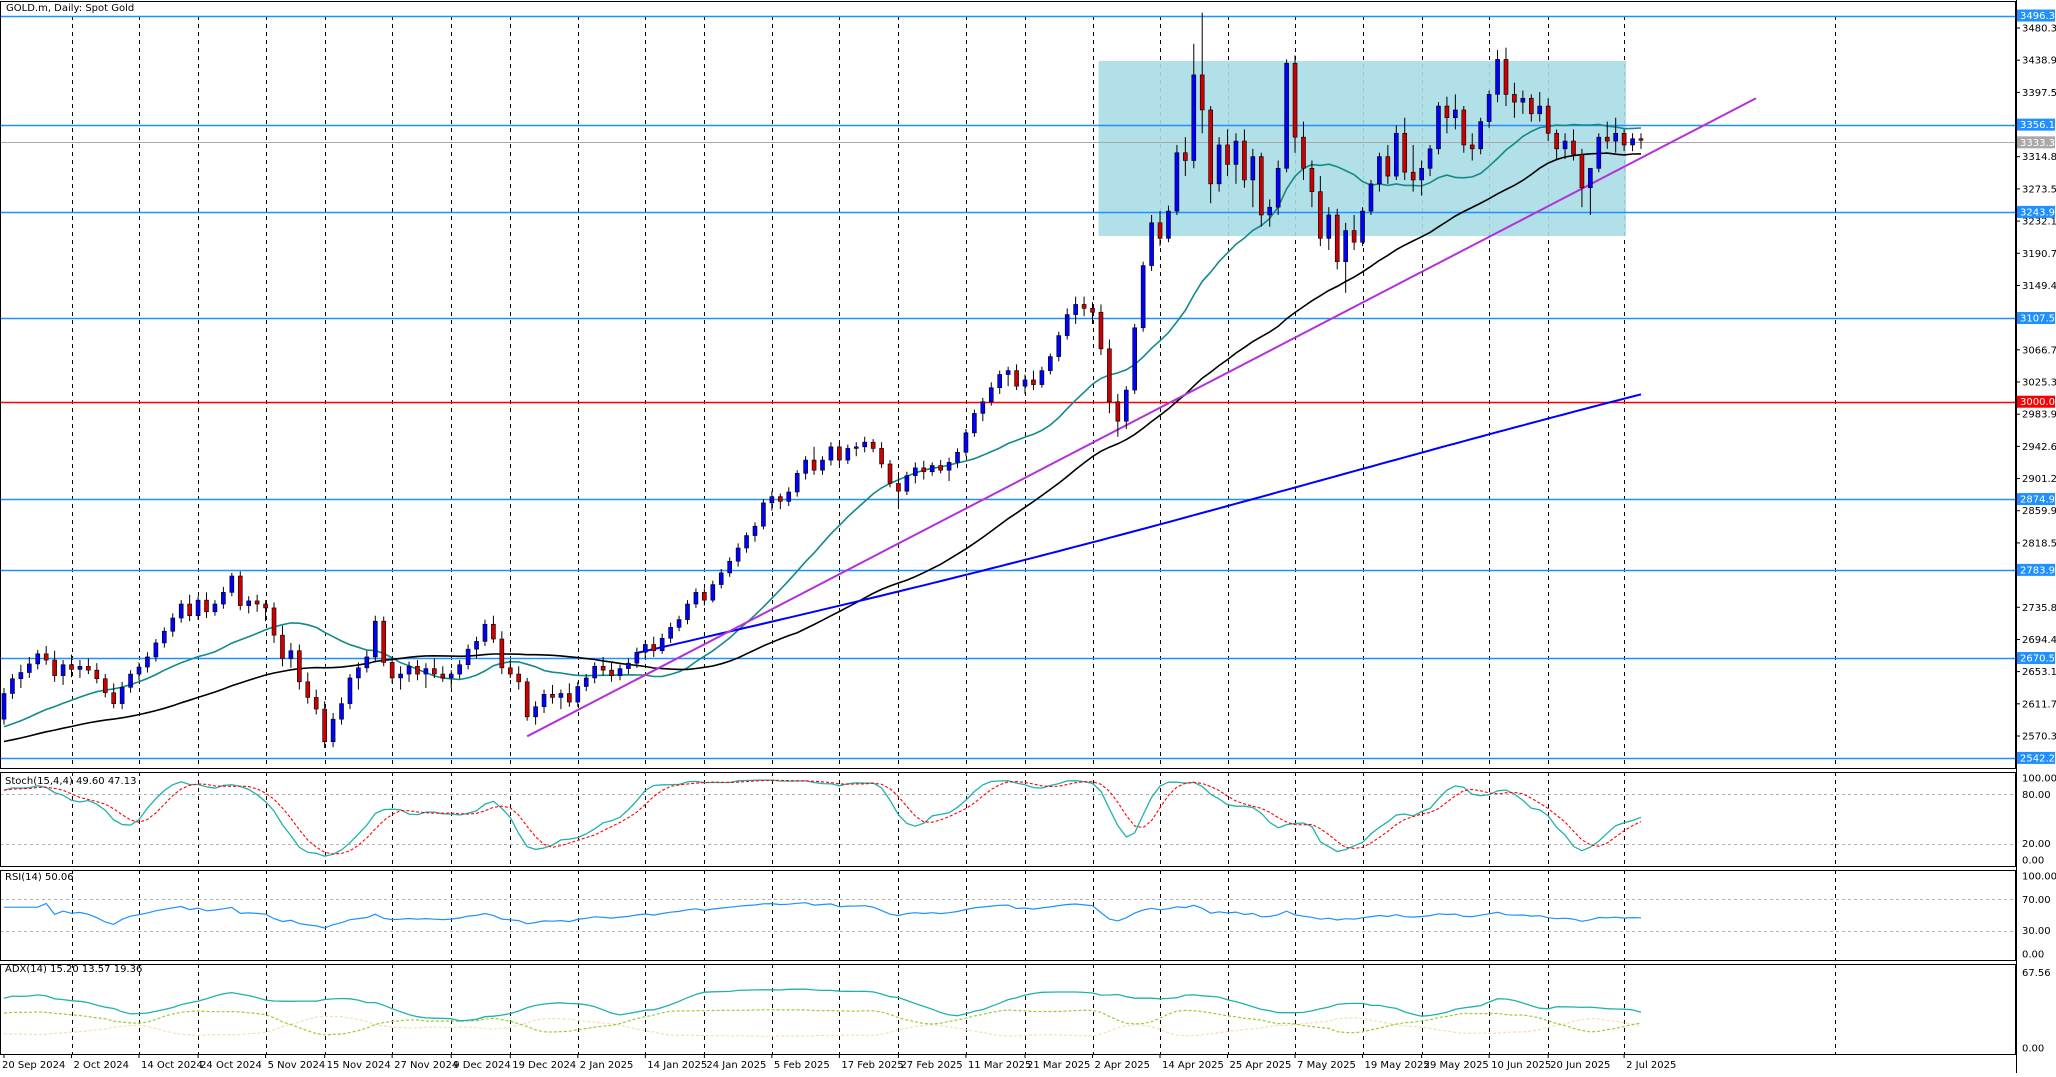 This screenshot has width=2056, height=1077. I want to click on price-tick-label: 2570.39, so click(2039, 737).